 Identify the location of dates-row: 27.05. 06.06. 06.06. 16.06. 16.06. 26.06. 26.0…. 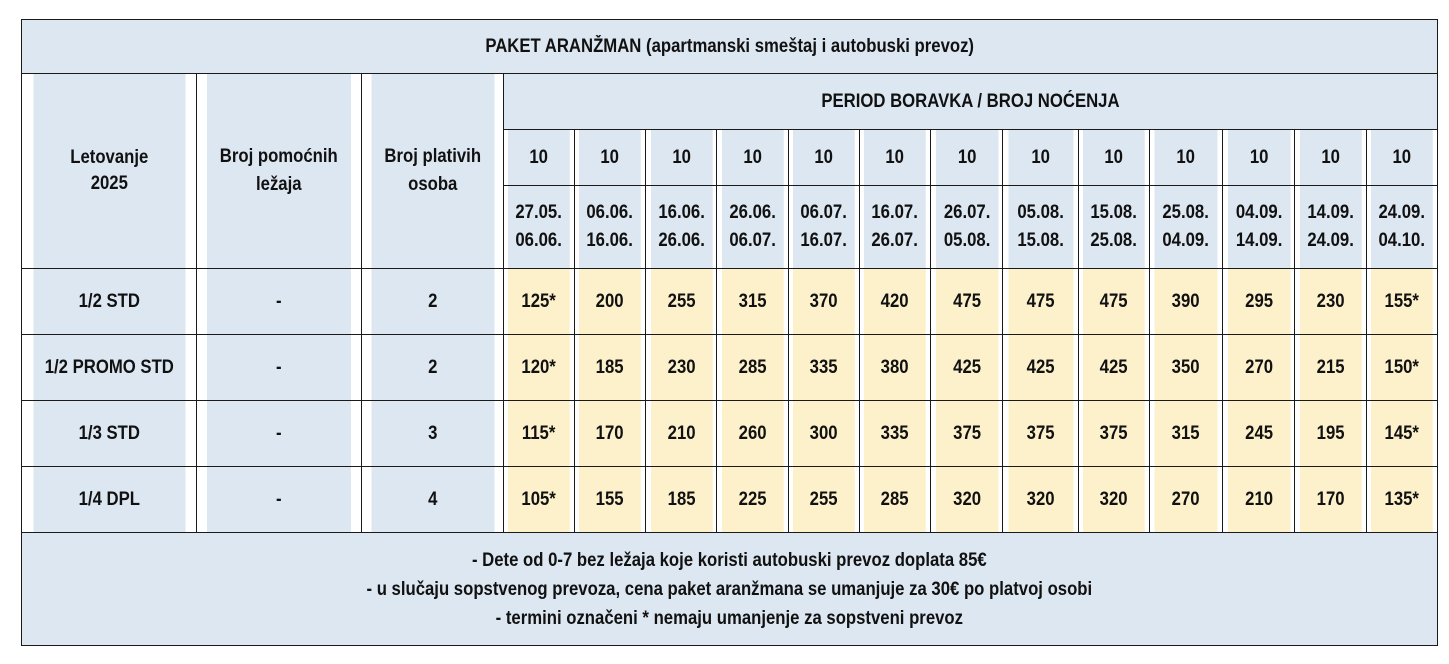
(730, 227).